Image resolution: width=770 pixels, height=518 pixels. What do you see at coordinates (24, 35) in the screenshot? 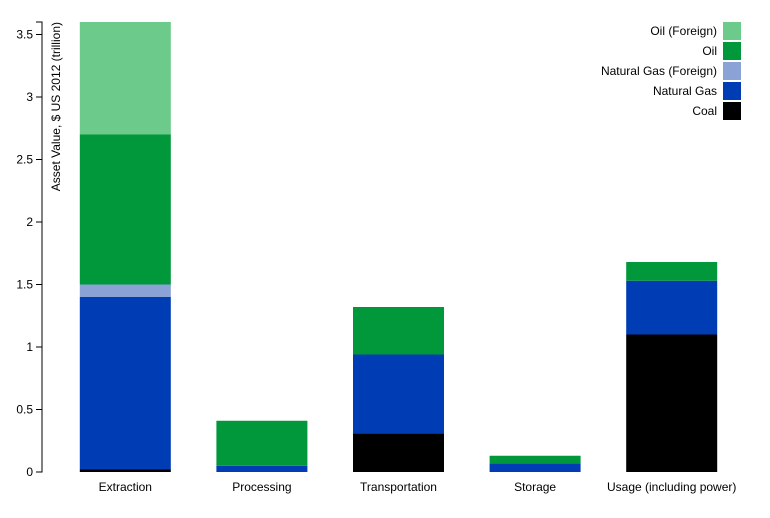
I see `y-tick-label: 3.5` at bounding box center [24, 35].